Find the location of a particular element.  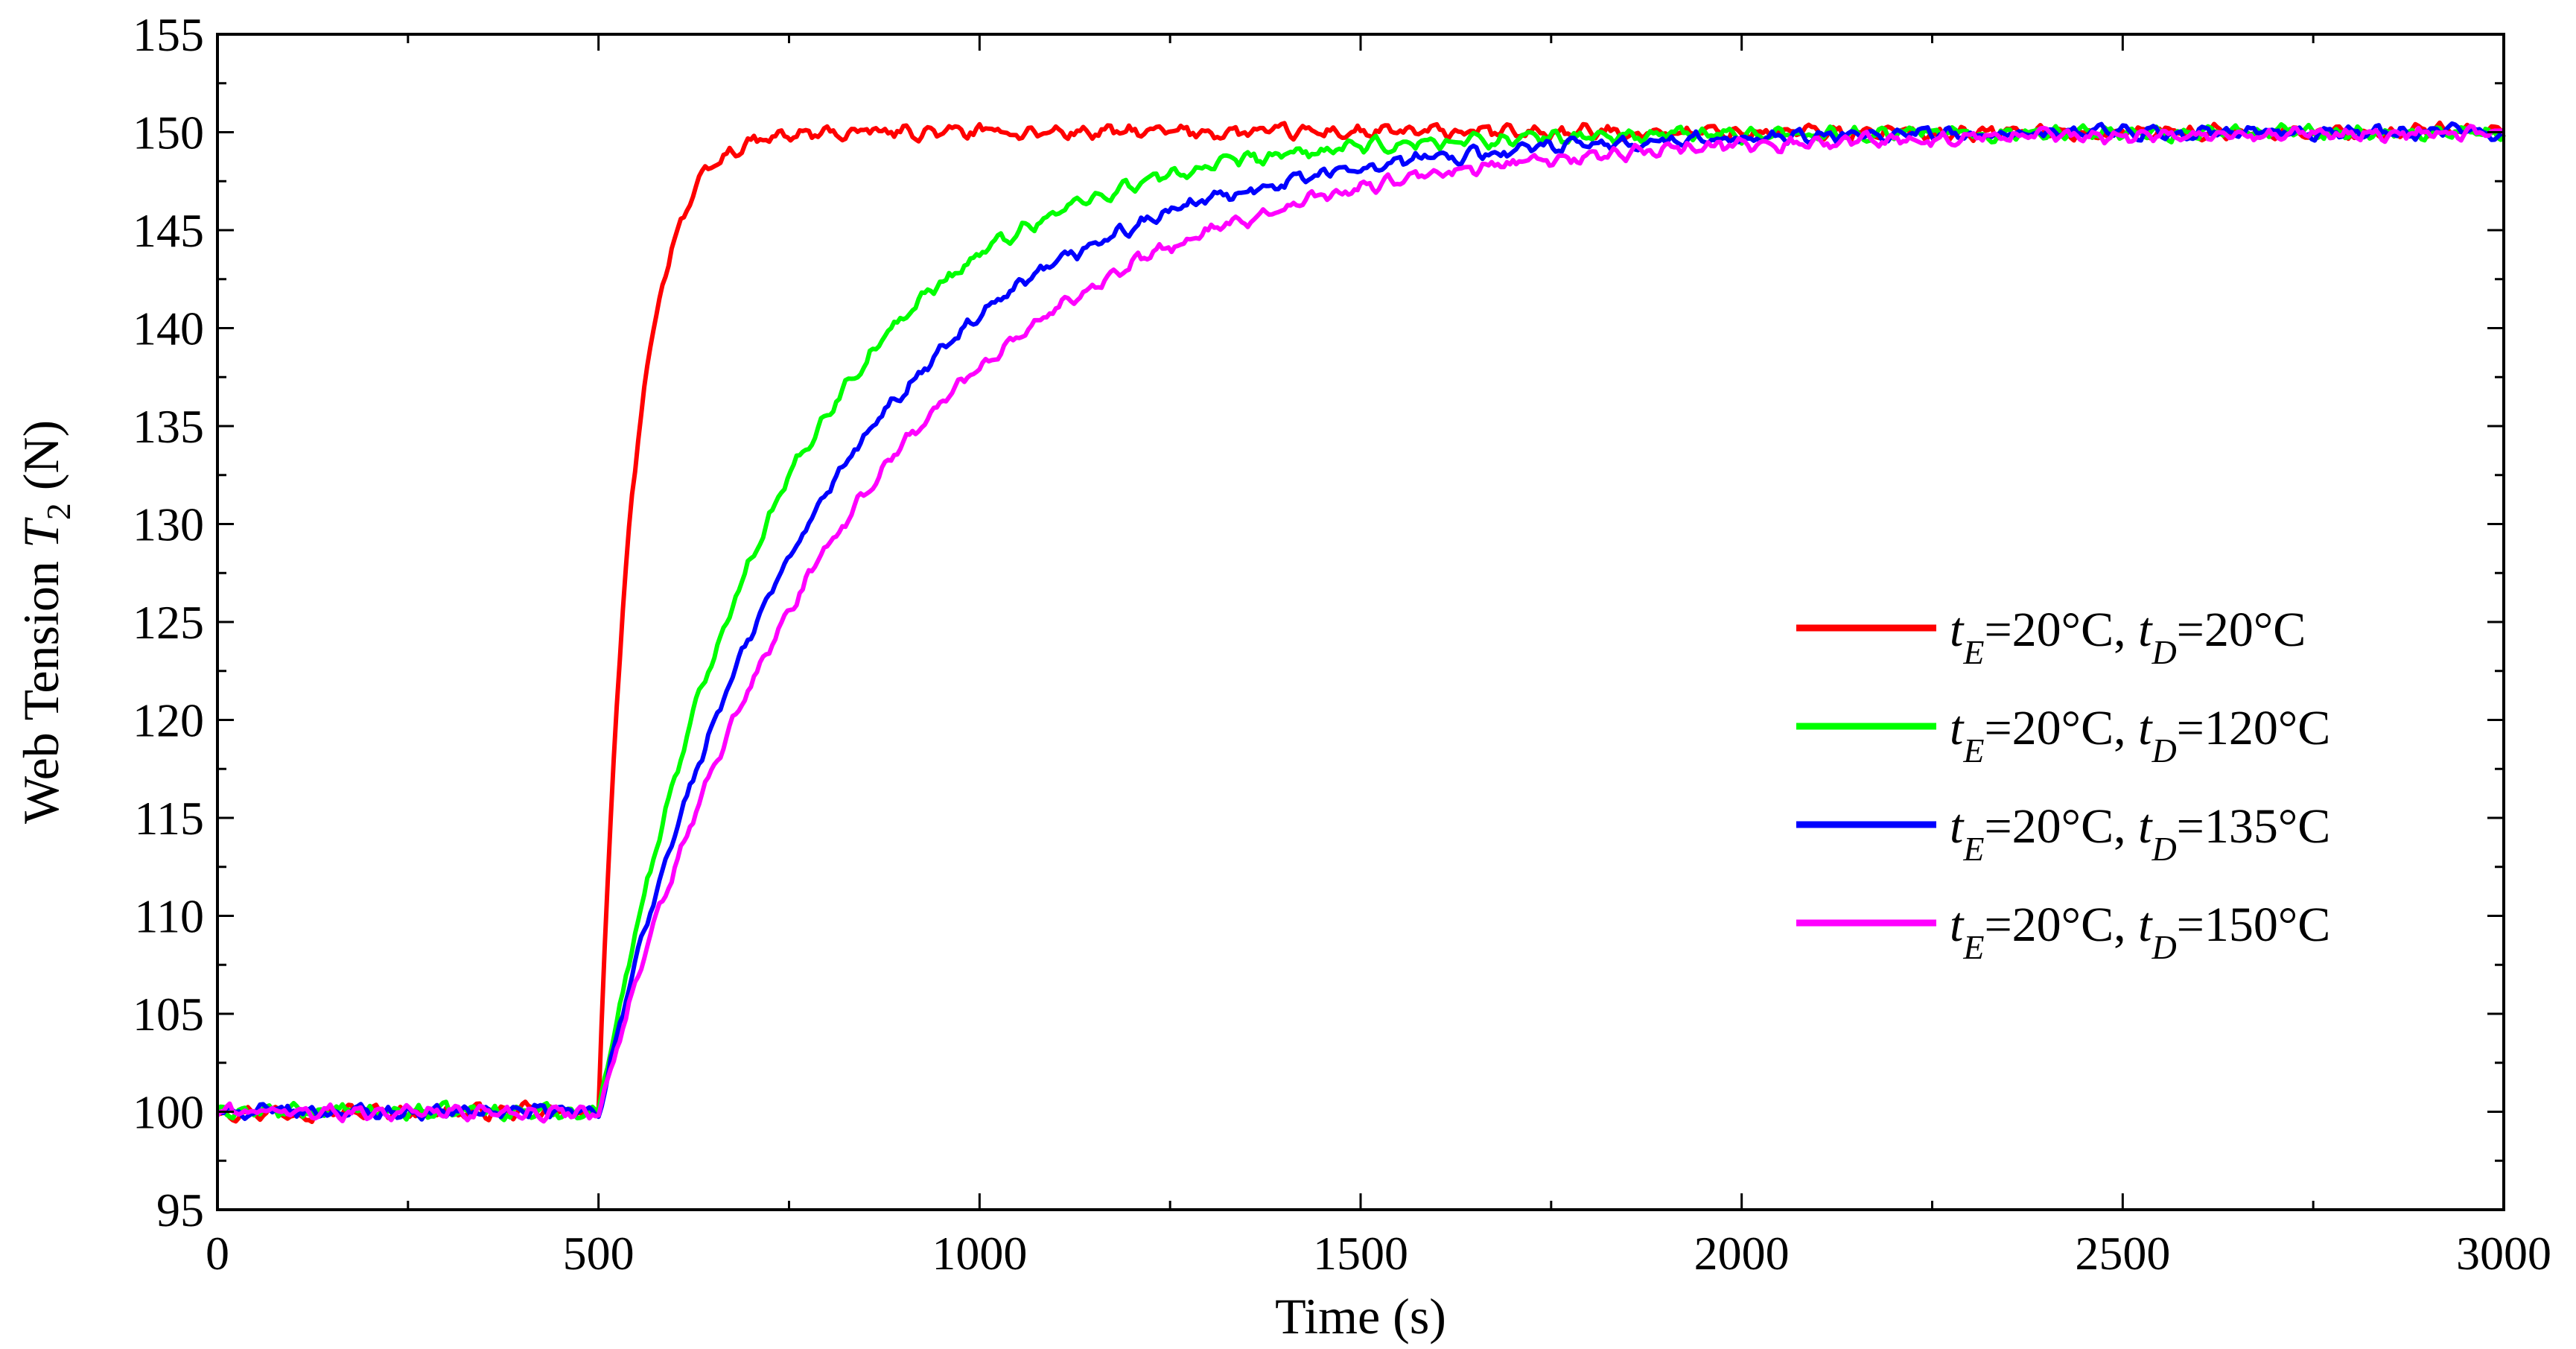

y-tick-label: 105 is located at coordinates (168, 1015).